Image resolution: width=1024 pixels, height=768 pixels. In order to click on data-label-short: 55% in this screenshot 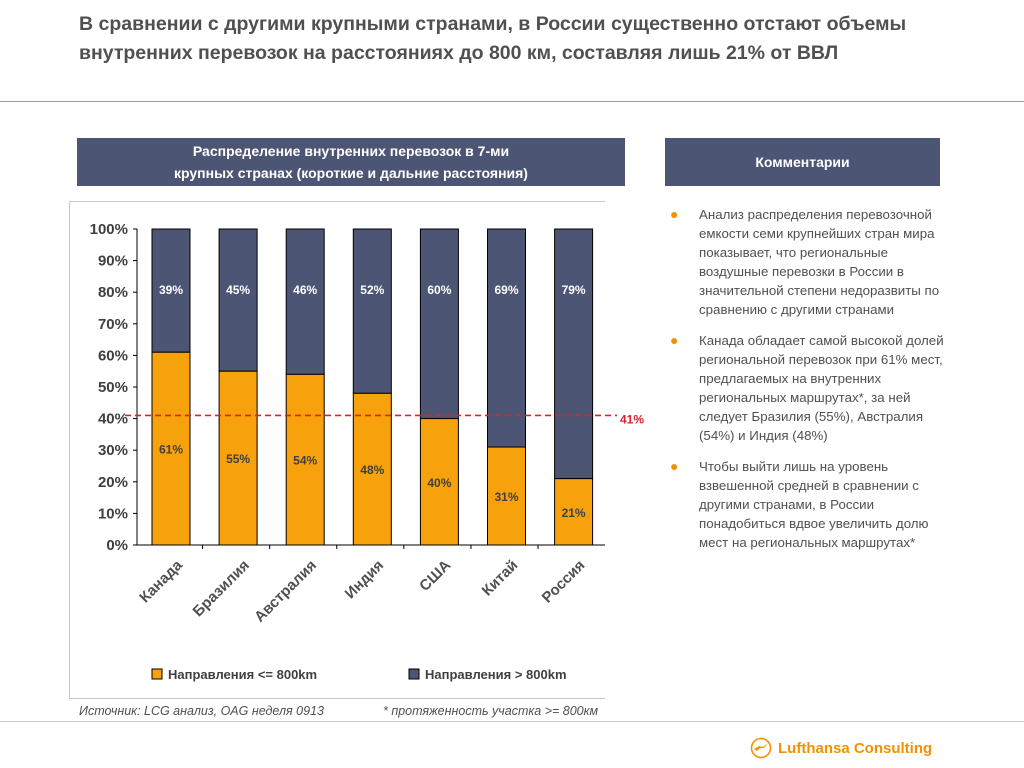, I will do `click(238, 459)`.